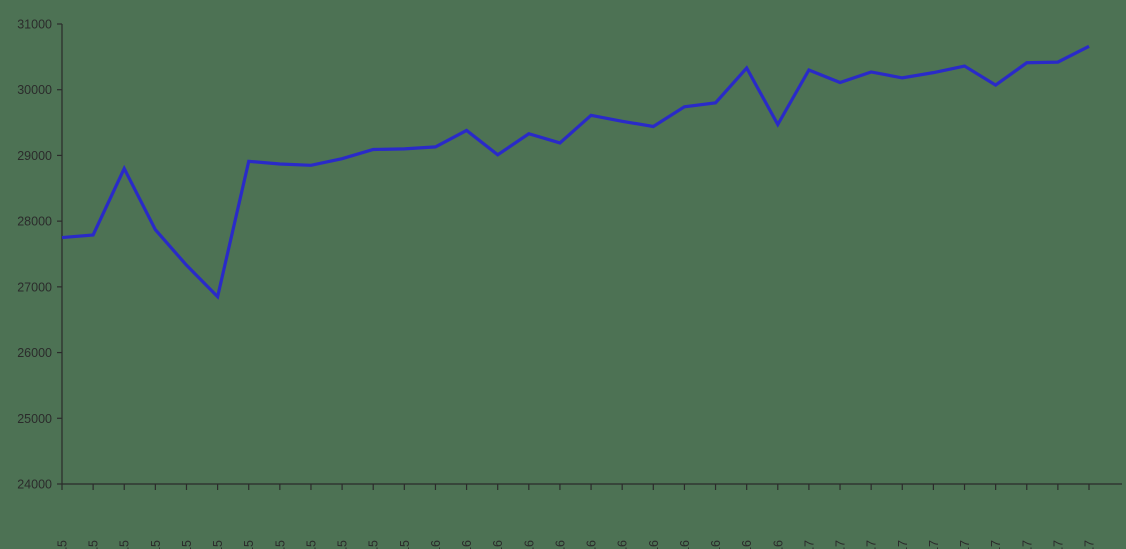  I want to click on x-axis-tick-label: sep-'17, so click(1058, 544).